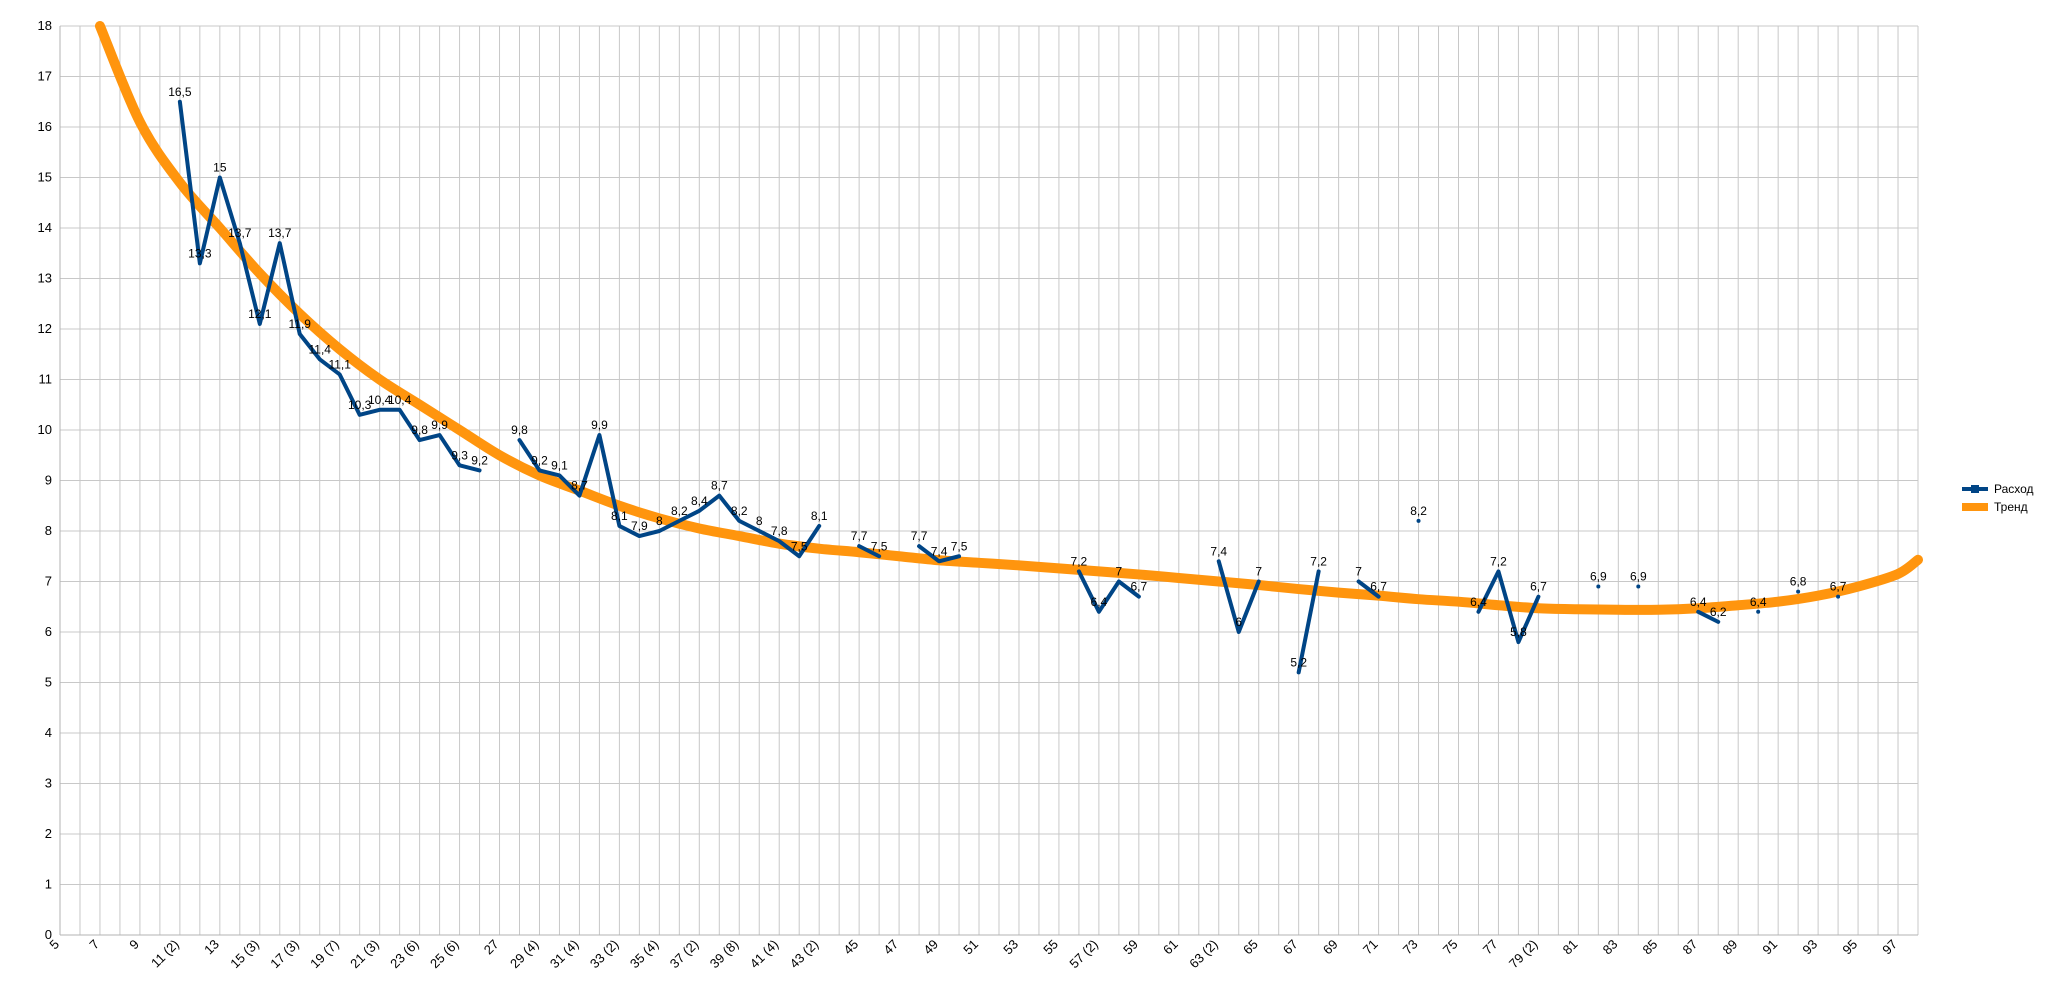 The width and height of the screenshot is (2048, 995). What do you see at coordinates (1370, 947) in the screenshot?
I see `x-tick-label: 71` at bounding box center [1370, 947].